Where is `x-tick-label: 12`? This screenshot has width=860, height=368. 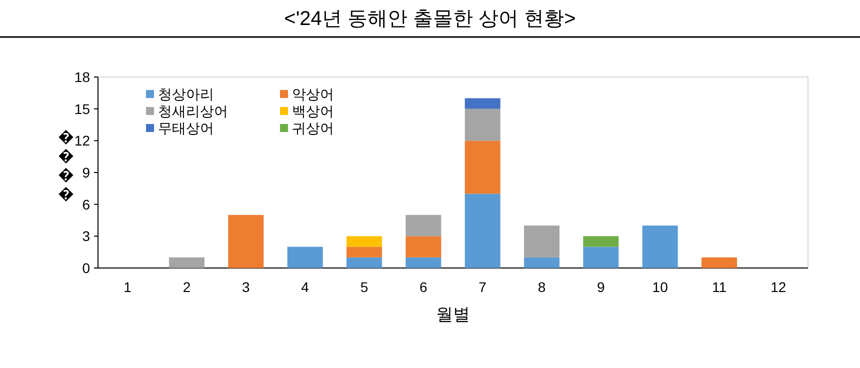
x-tick-label: 12 is located at coordinates (778, 287).